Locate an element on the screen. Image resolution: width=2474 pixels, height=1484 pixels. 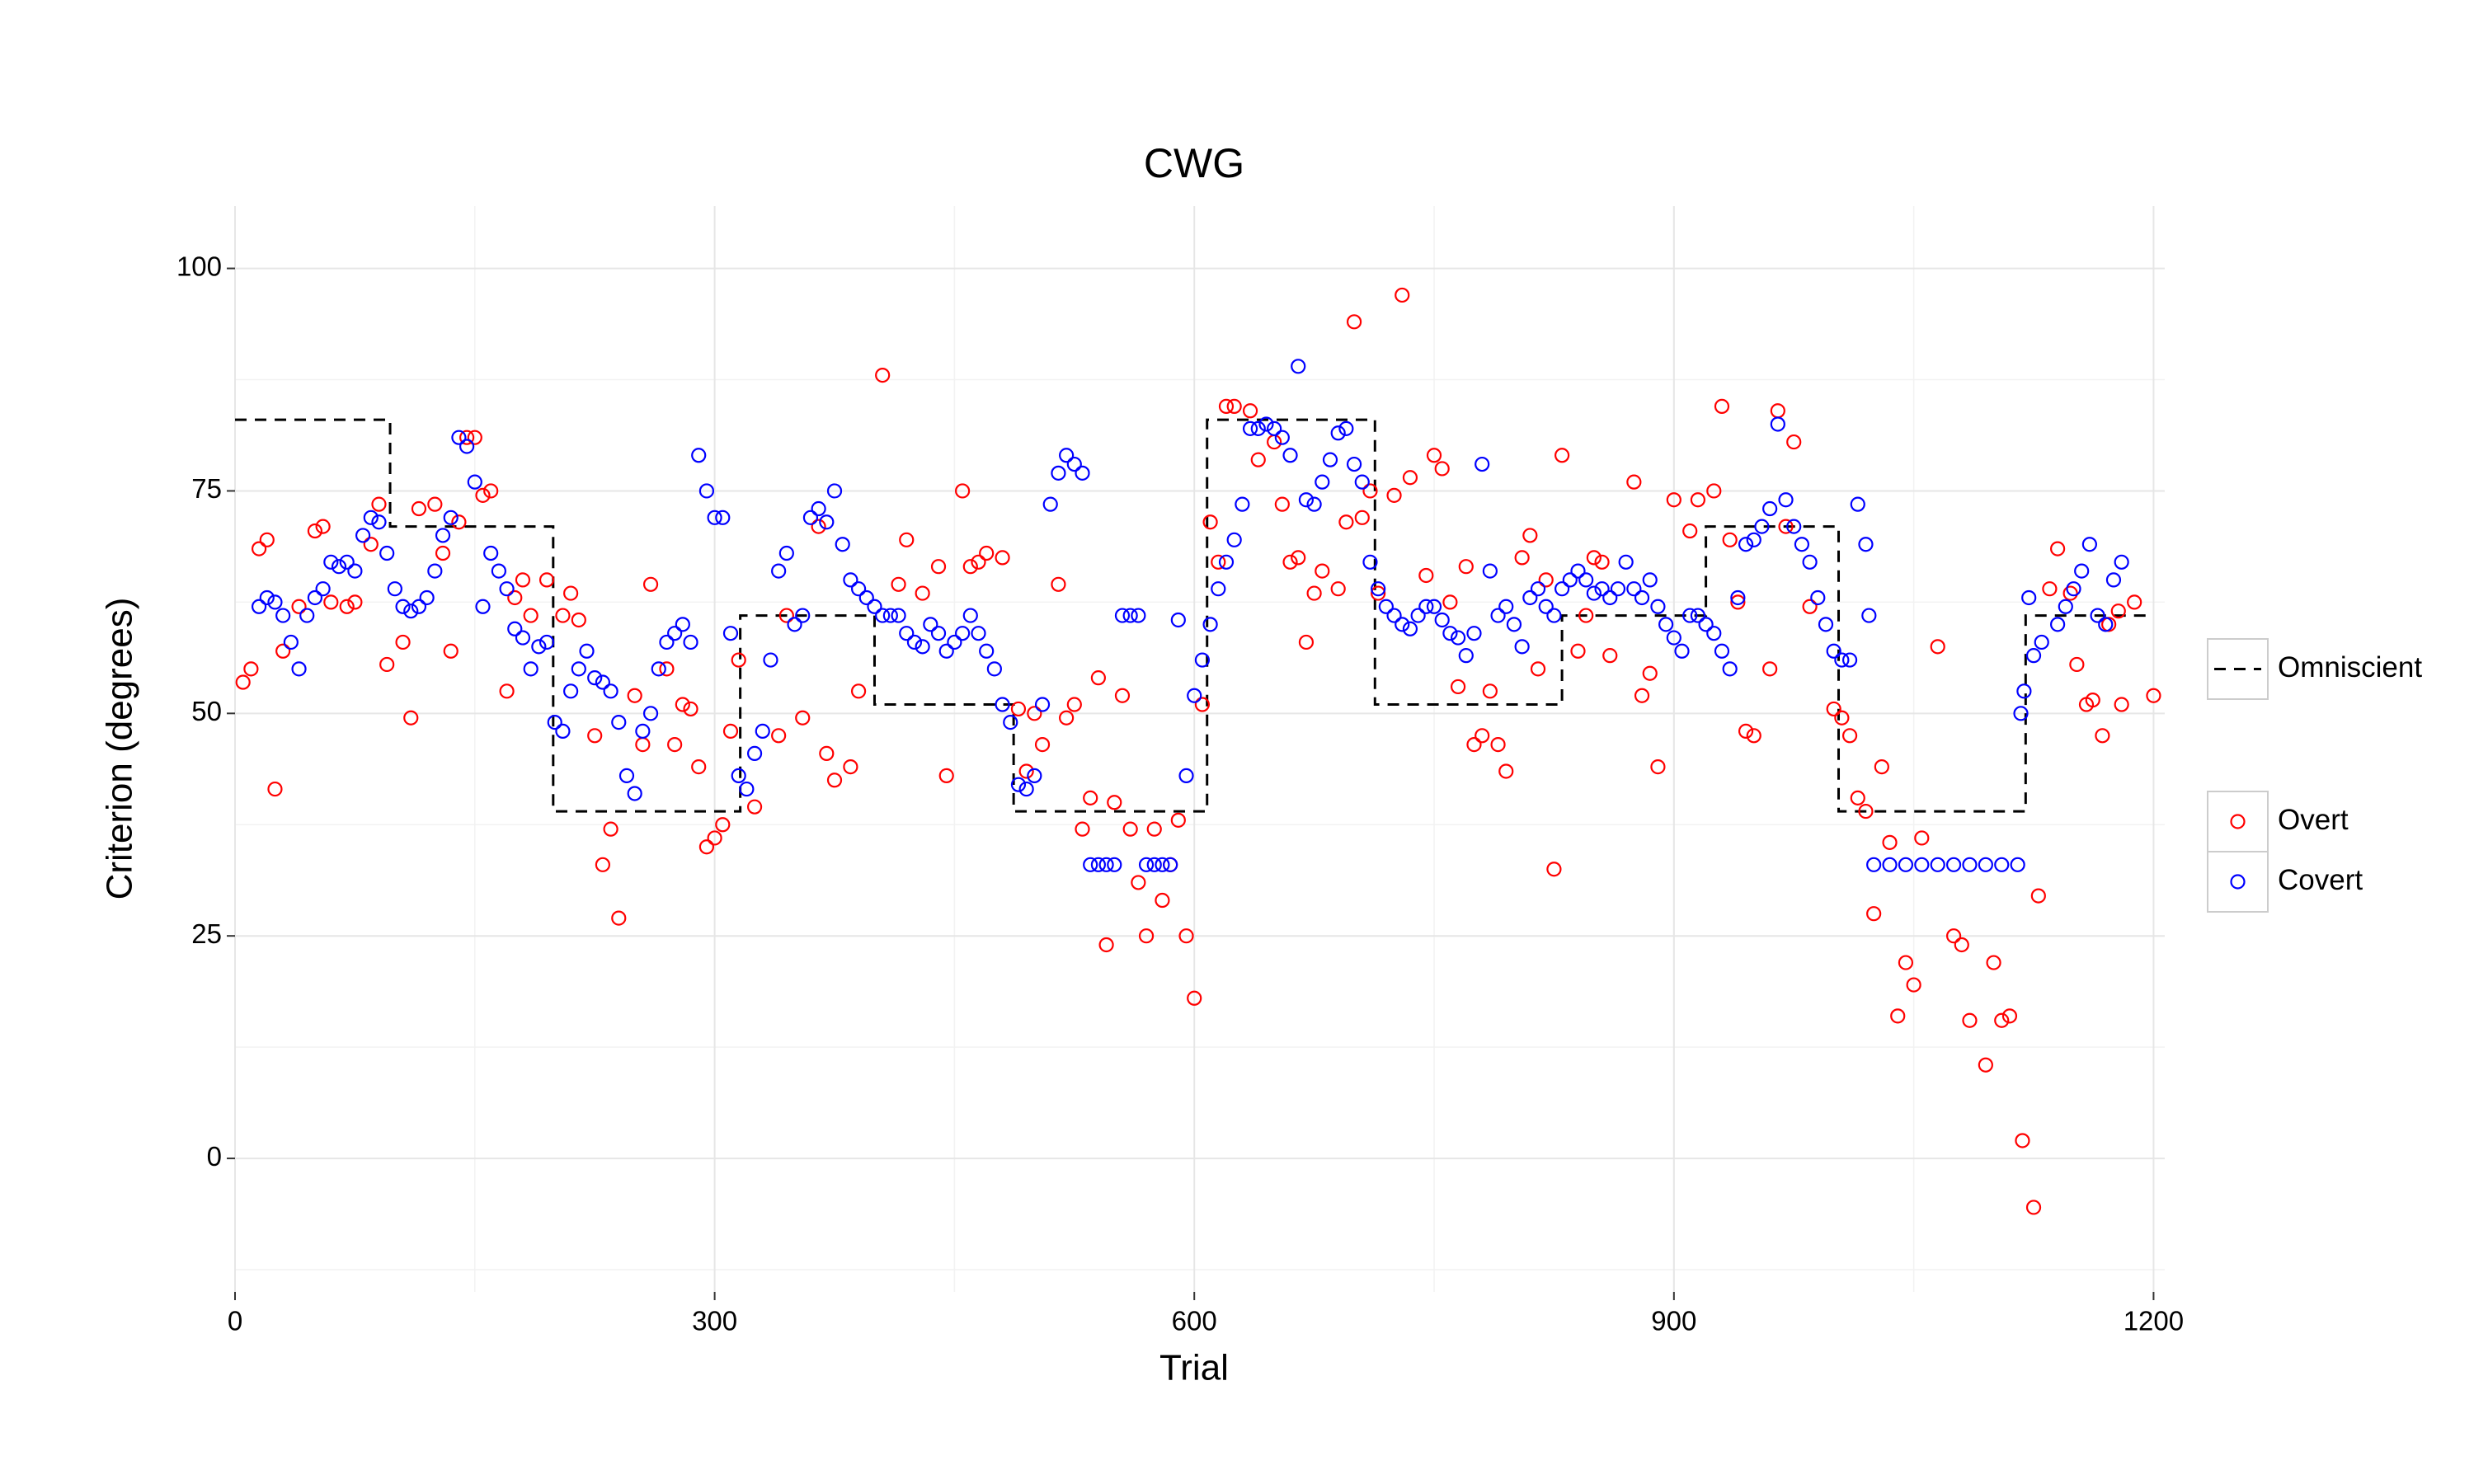
x-tick-label: 1200 is located at coordinates (2154, 1321).